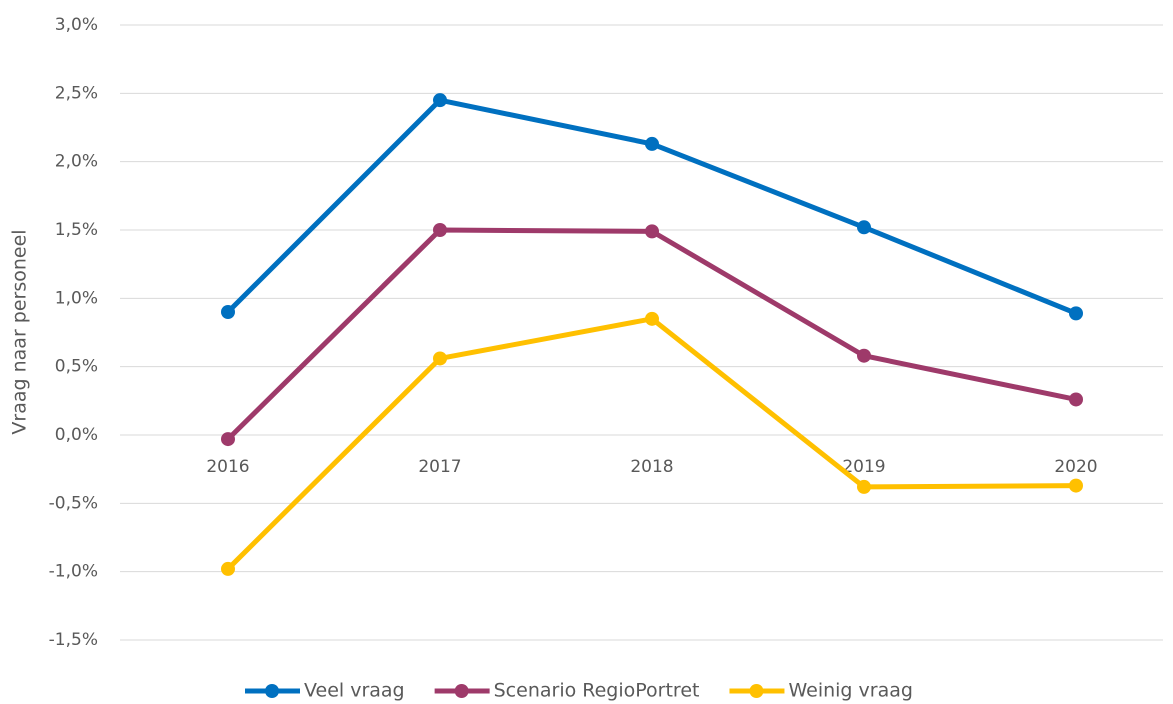 The image size is (1173, 704). What do you see at coordinates (73, 640) in the screenshot?
I see `y-tick-label: -1,5%` at bounding box center [73, 640].